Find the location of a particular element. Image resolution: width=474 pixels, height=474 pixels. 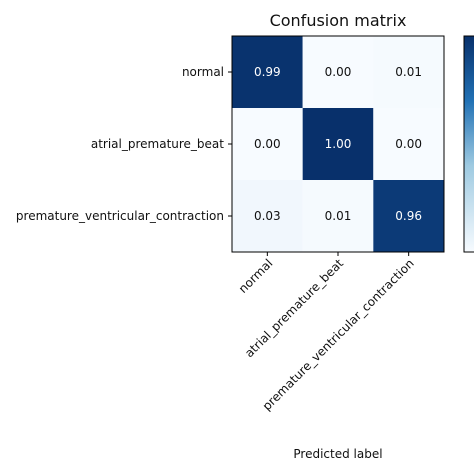

cell-value-label-r1-c1: 1.00 is located at coordinates (338, 144).